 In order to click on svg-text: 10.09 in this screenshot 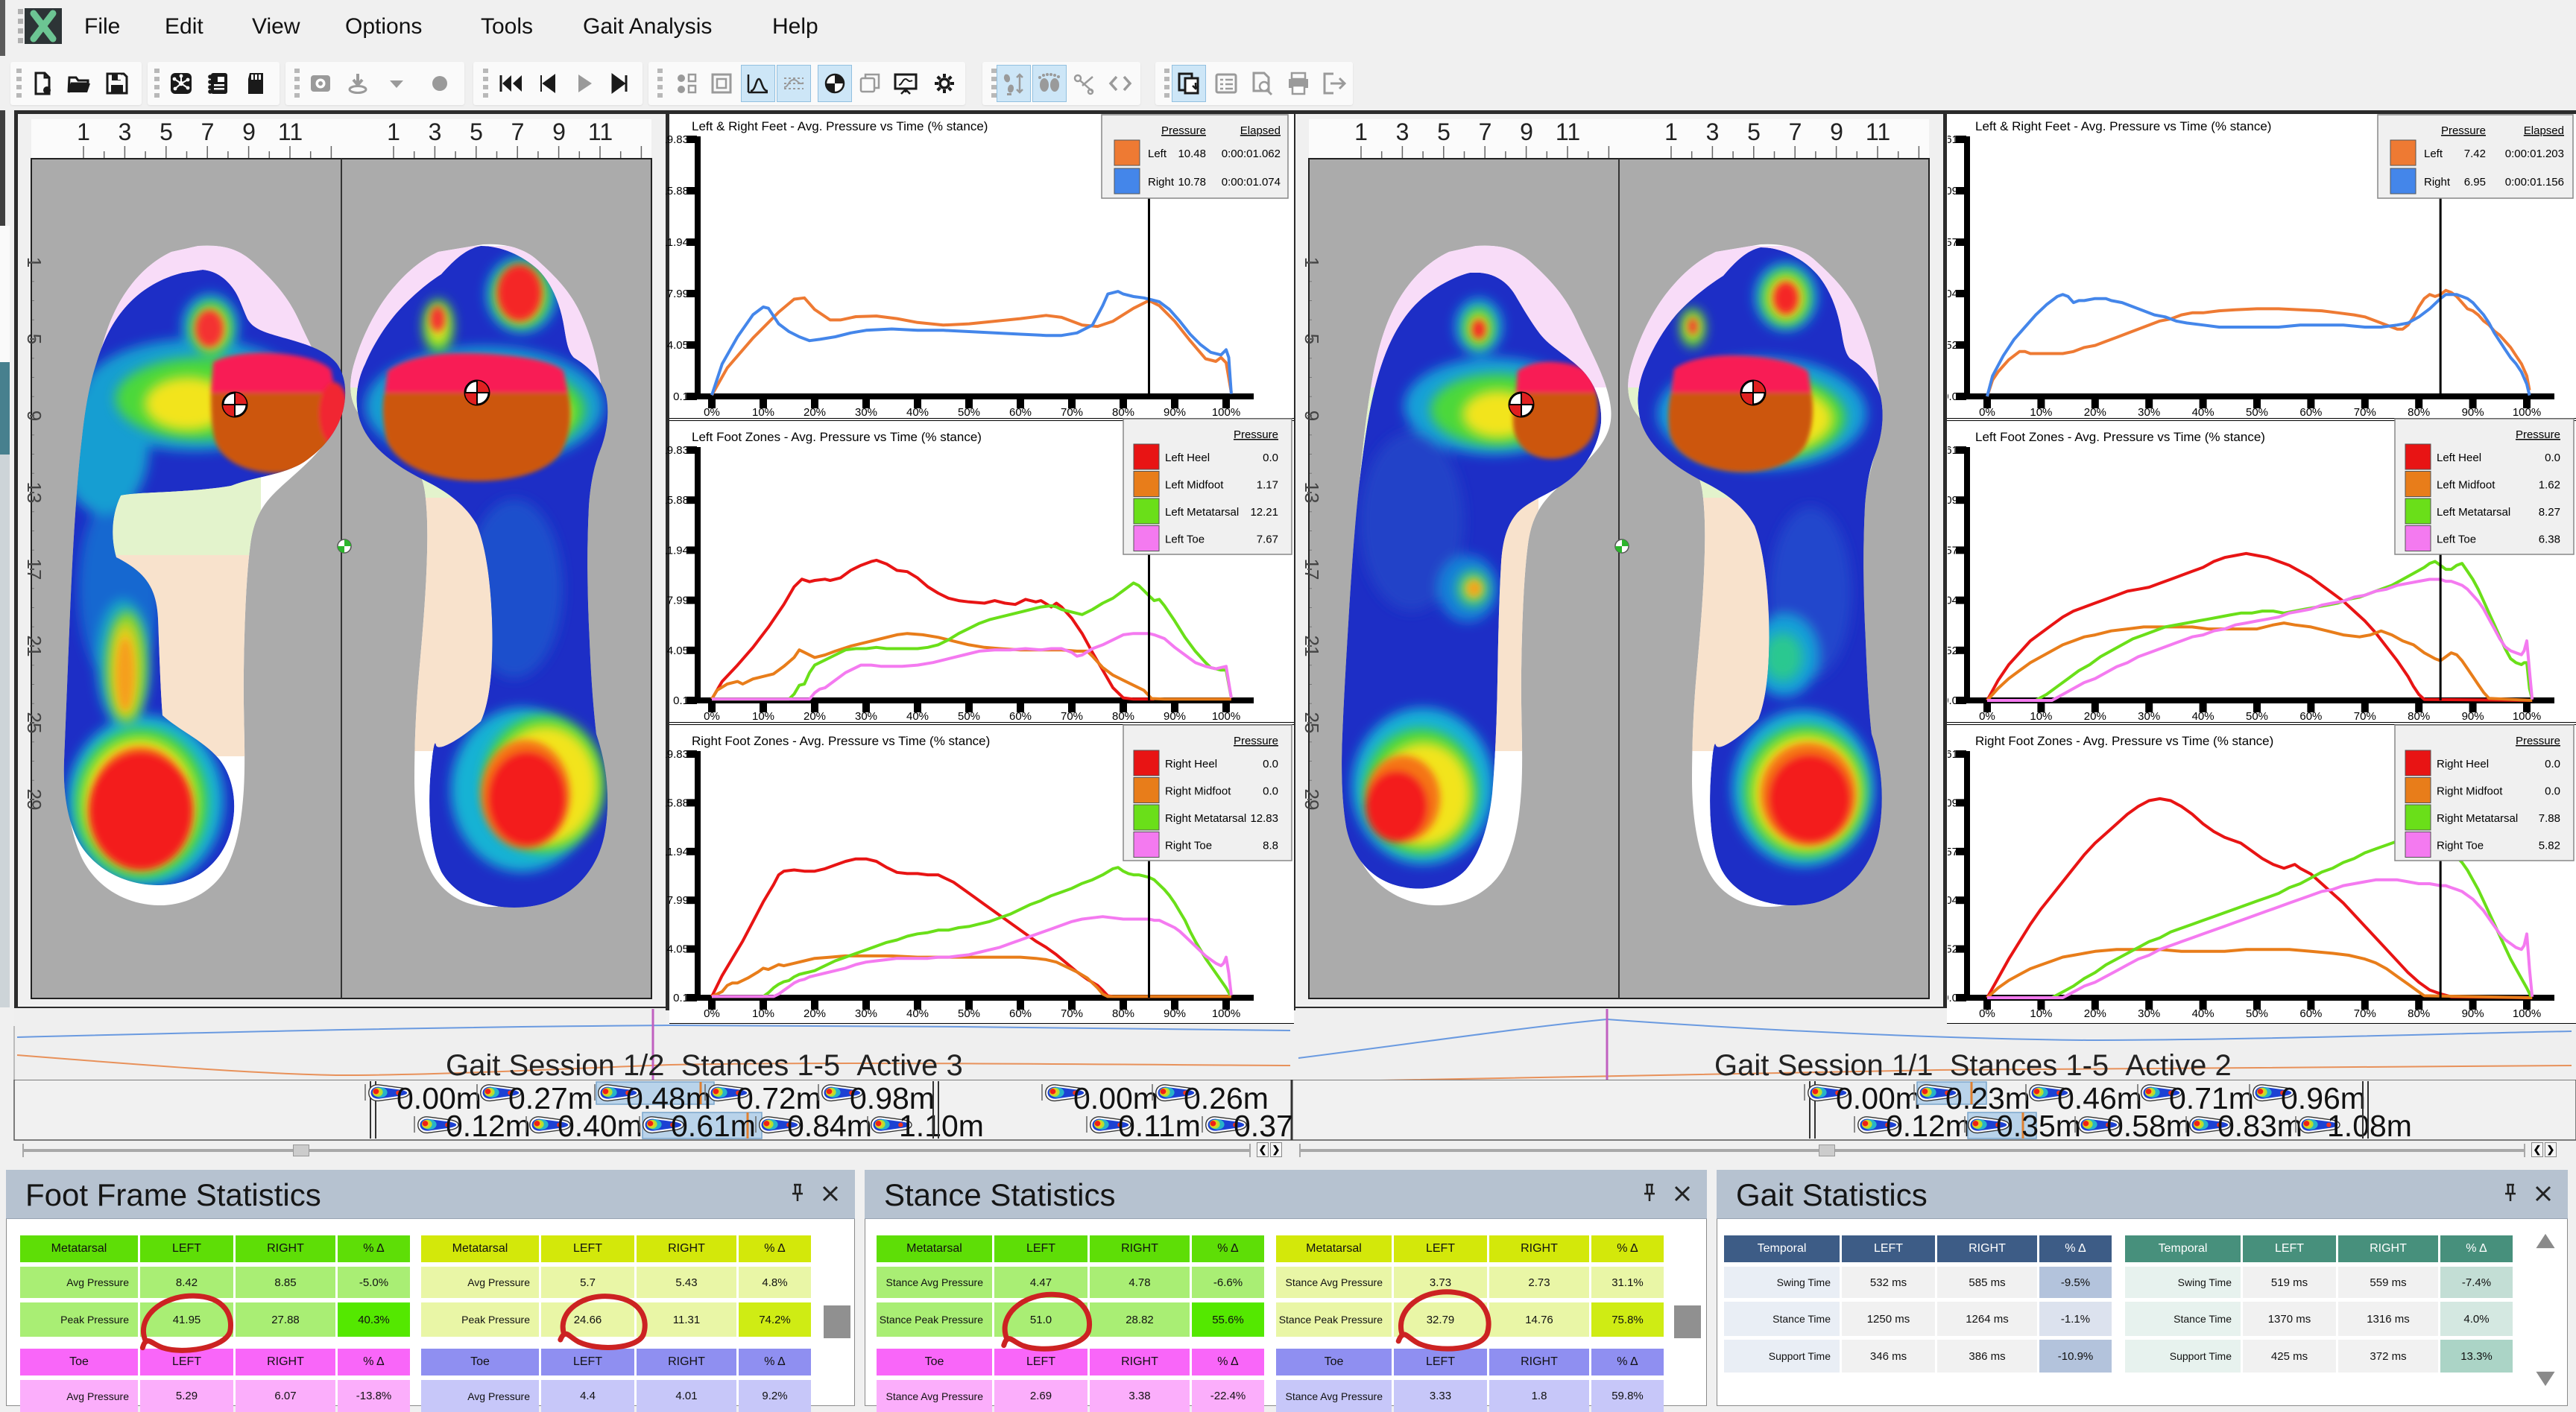, I will do `click(1953, 500)`.